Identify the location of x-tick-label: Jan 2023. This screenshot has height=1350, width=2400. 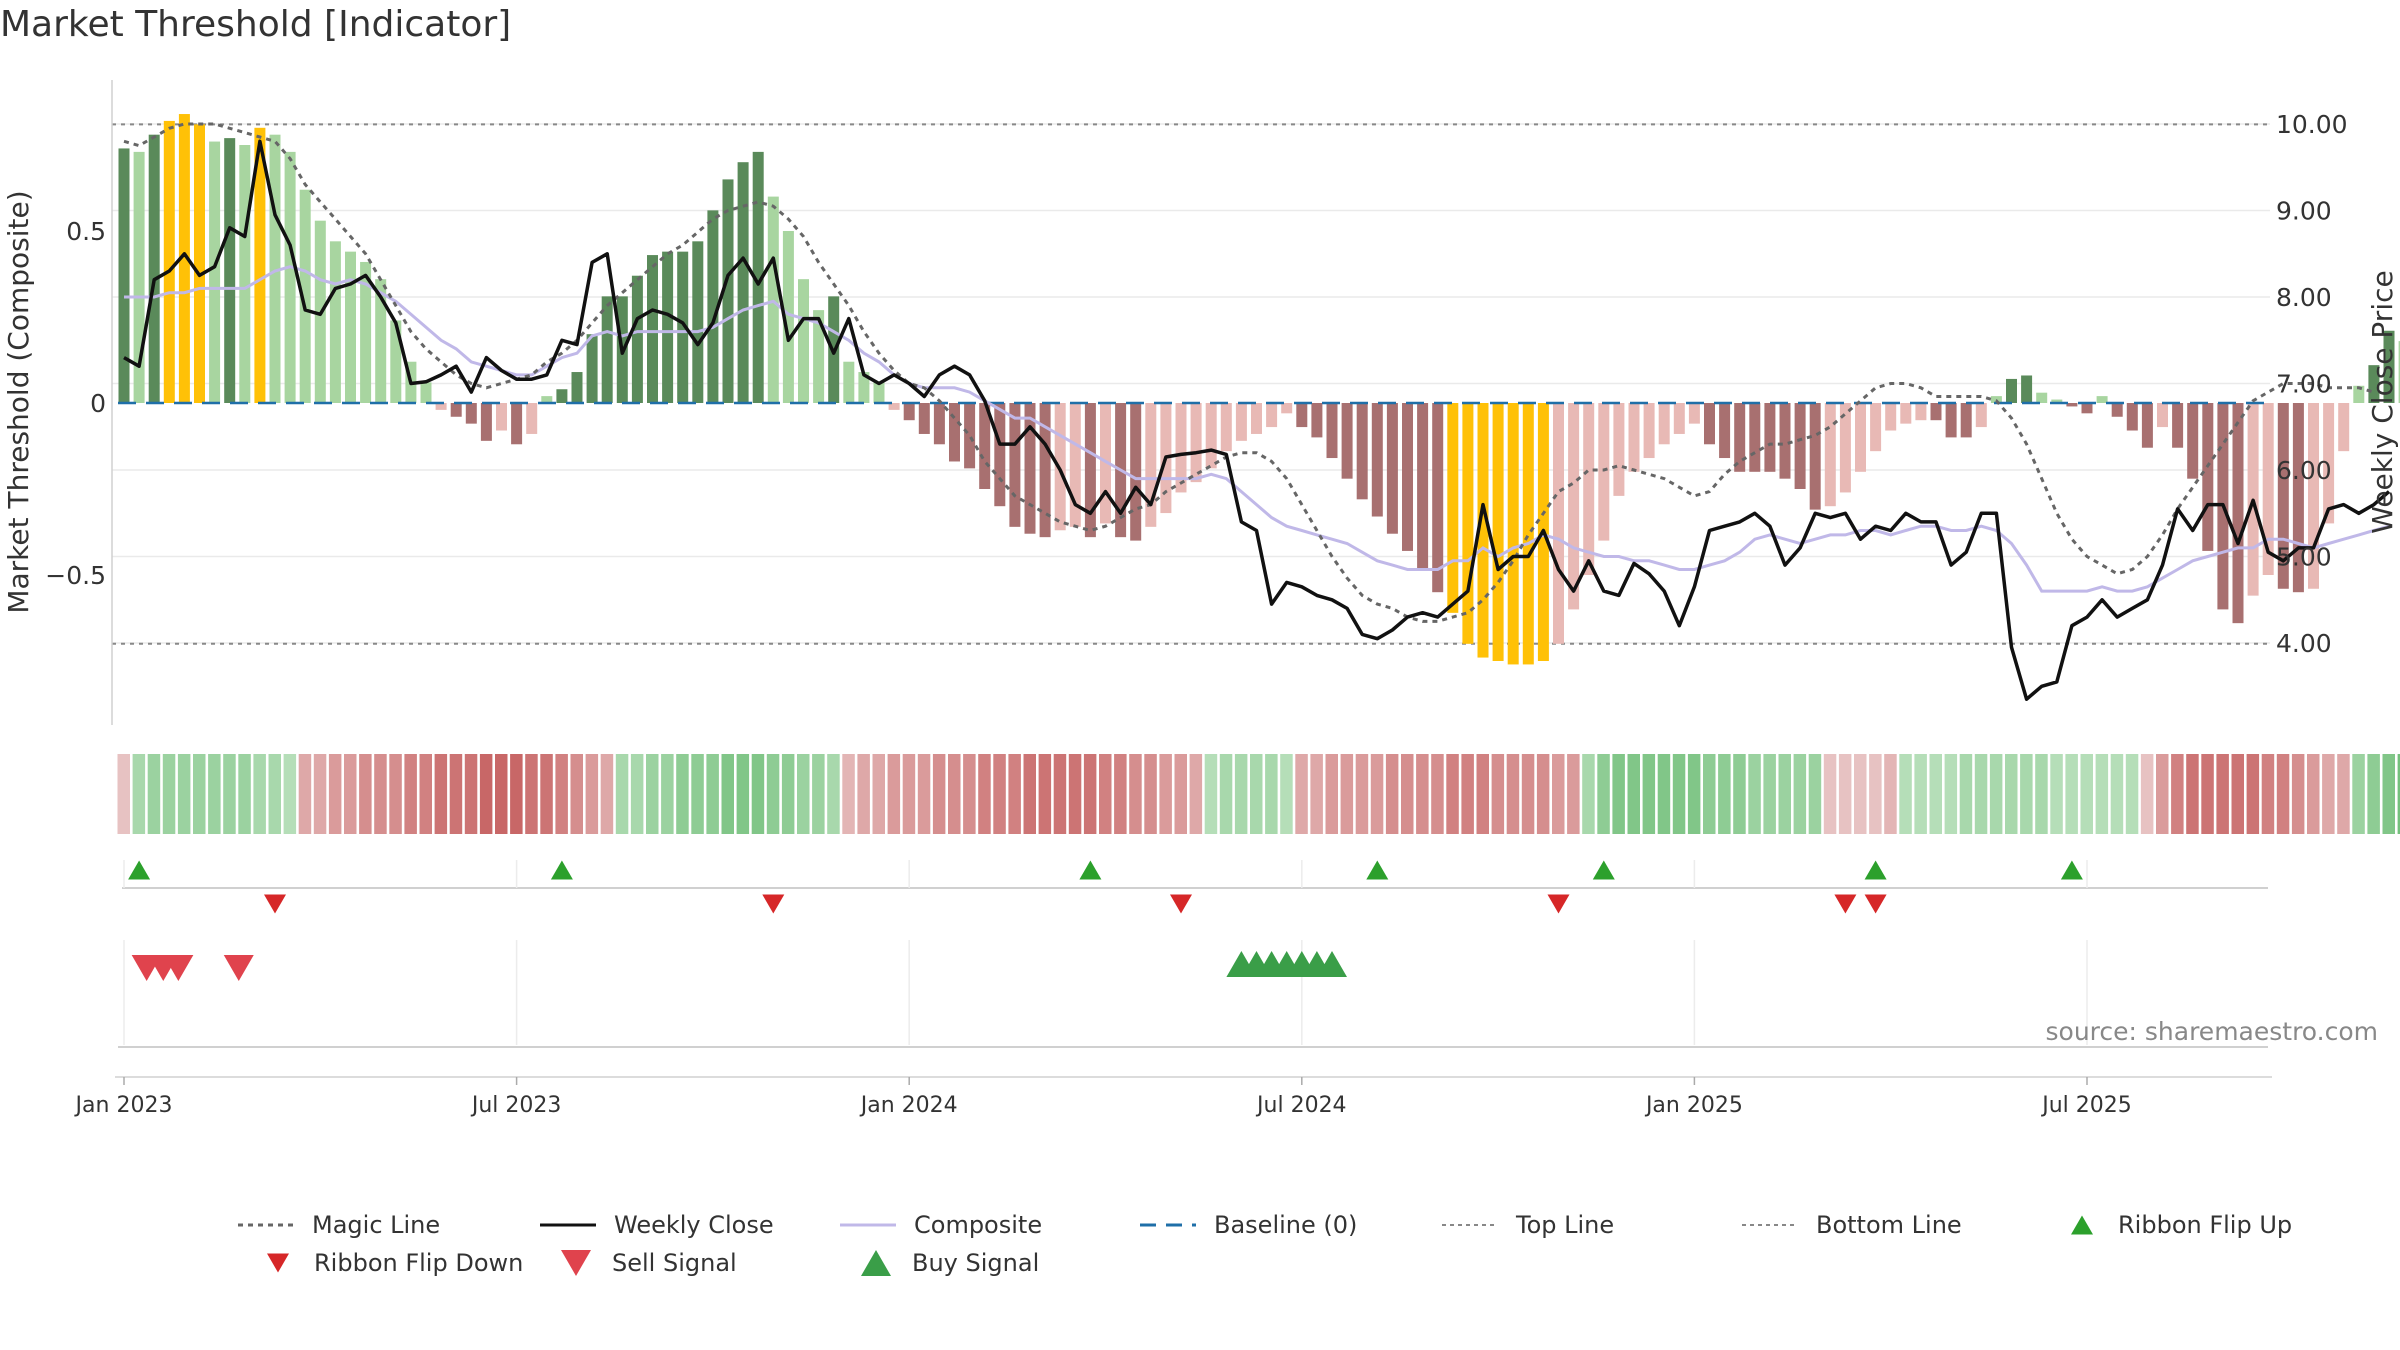
(123, 1105).